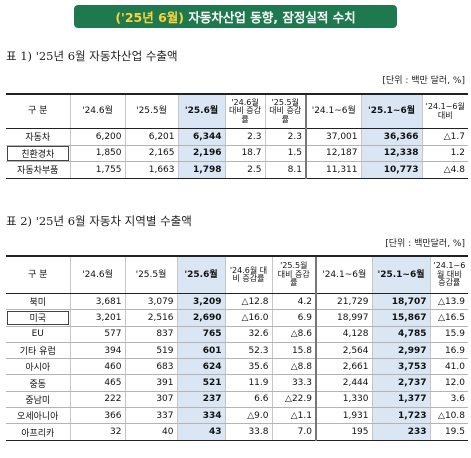  I want to click on table2-header-col4: '24.6월 대비 증감률, so click(248, 274).